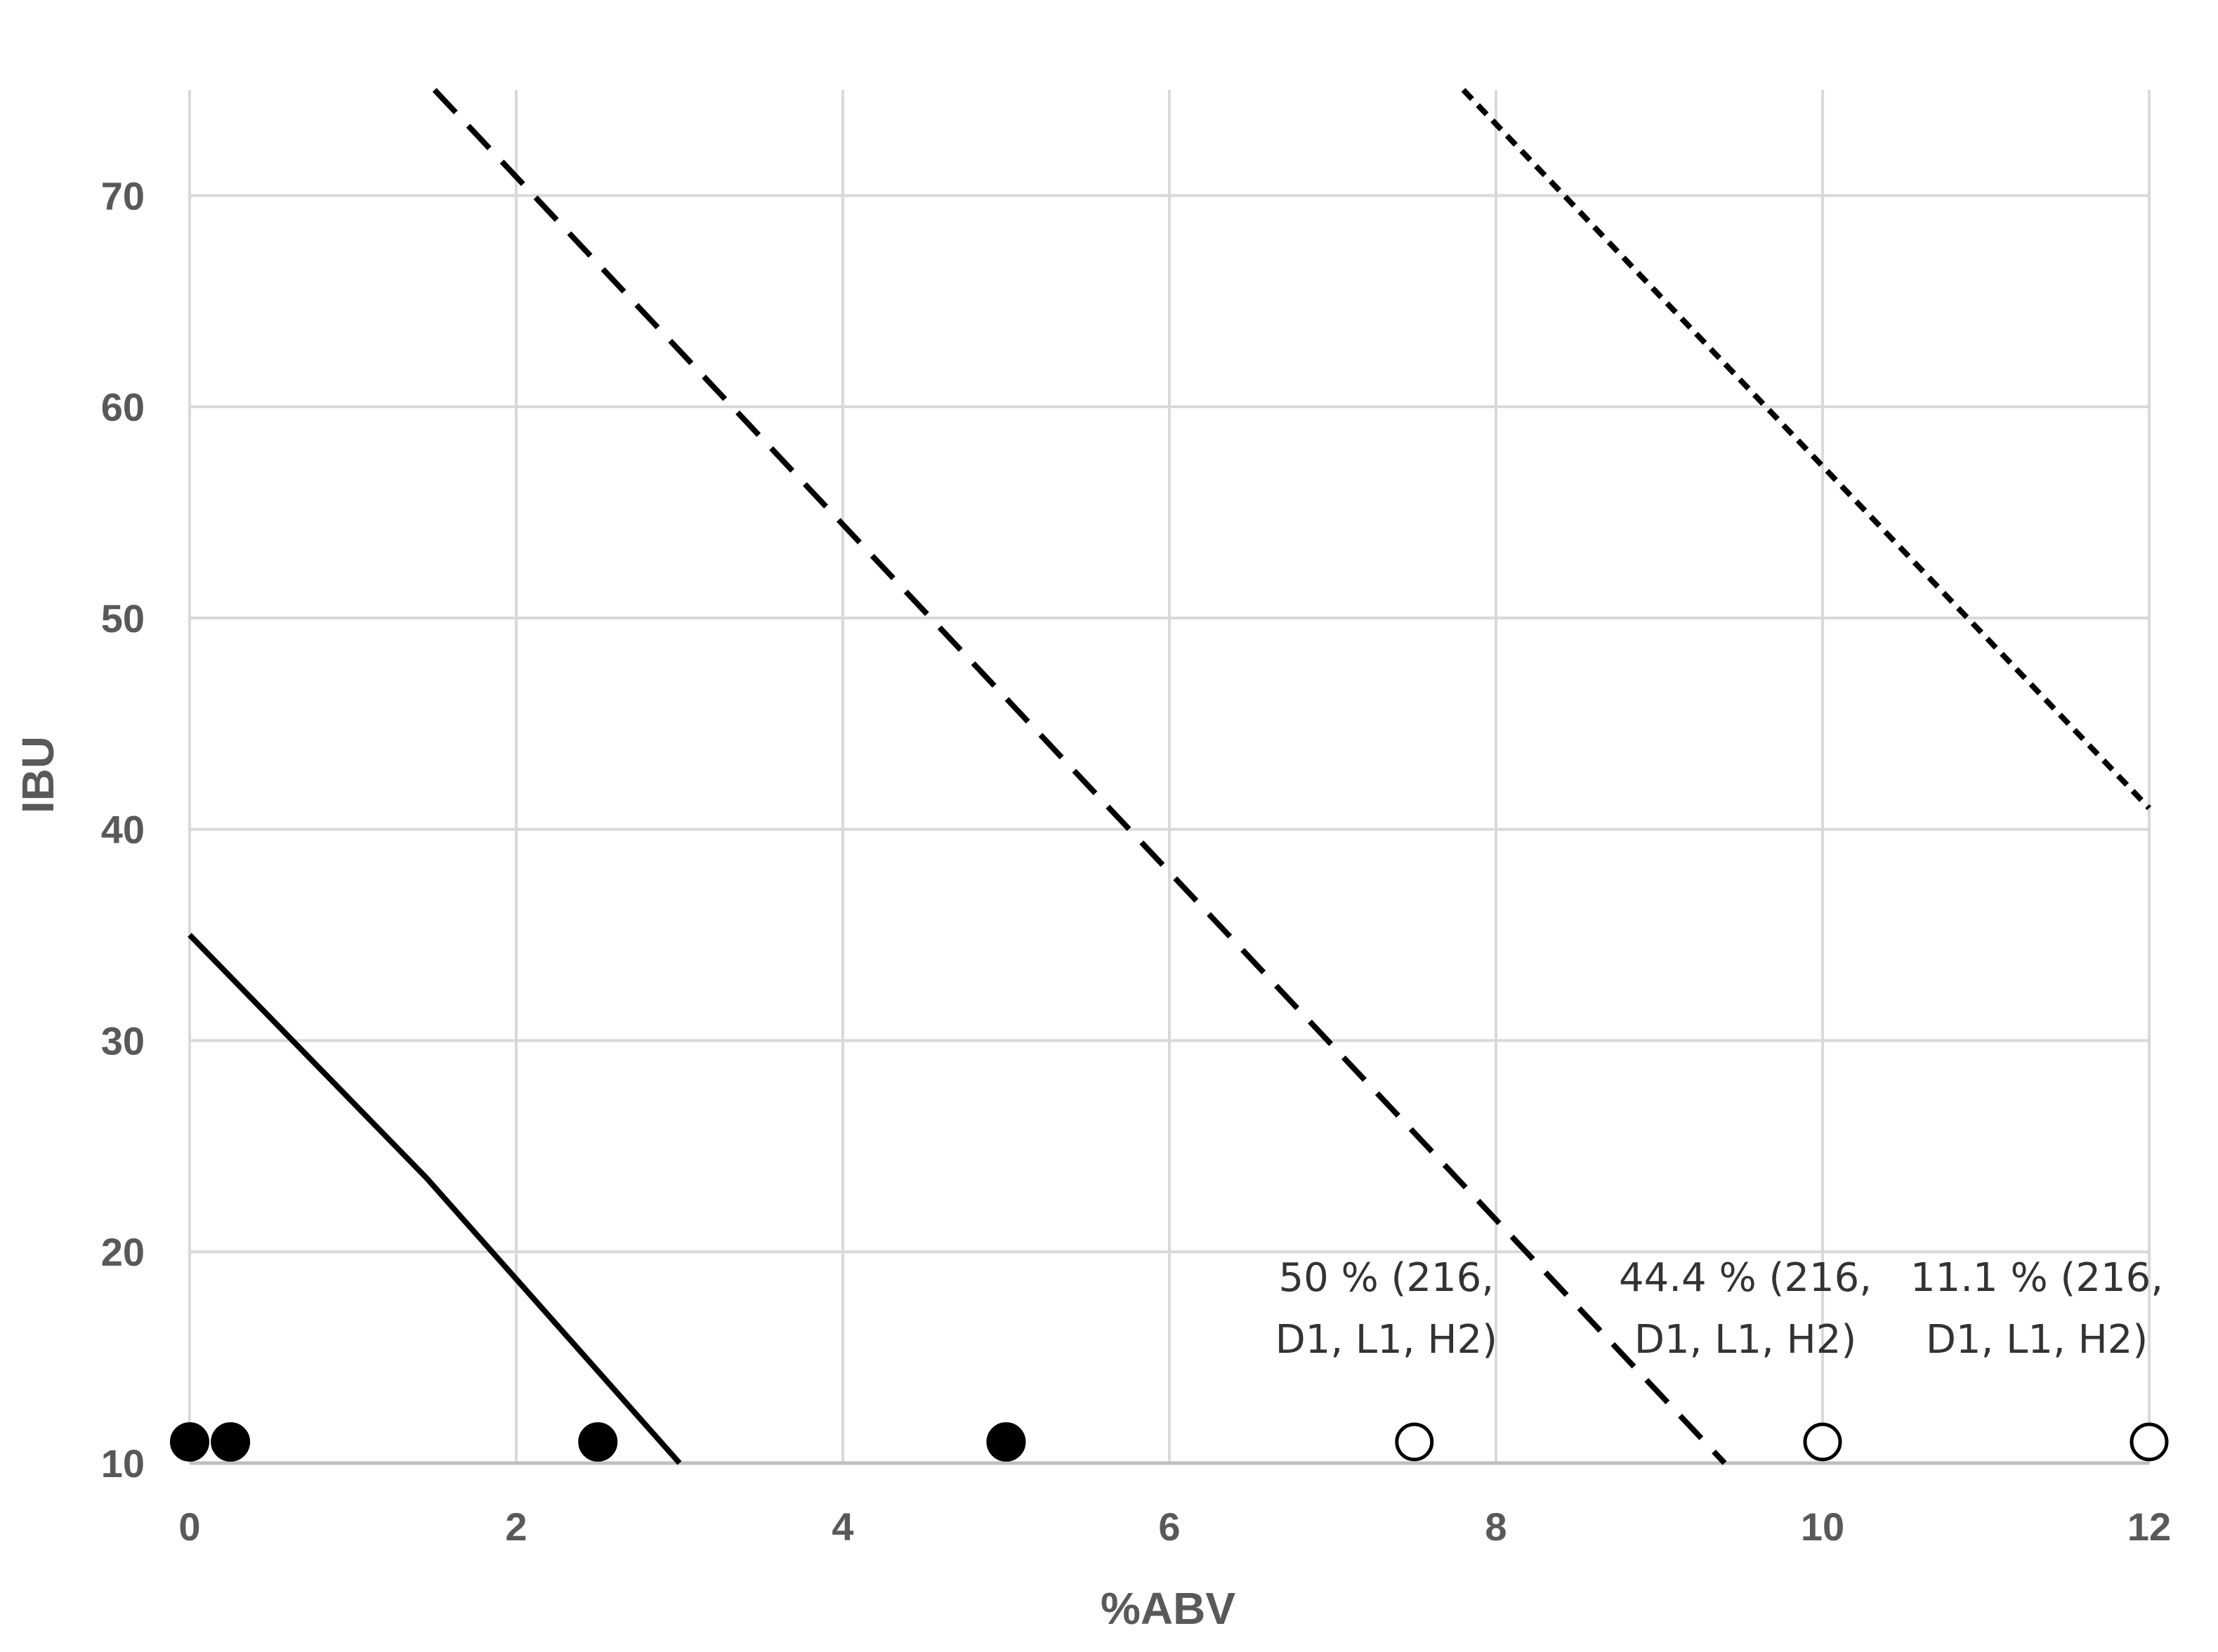  What do you see at coordinates (1386, 1278) in the screenshot?
I see `annotation-line-1: 50 % (216,` at bounding box center [1386, 1278].